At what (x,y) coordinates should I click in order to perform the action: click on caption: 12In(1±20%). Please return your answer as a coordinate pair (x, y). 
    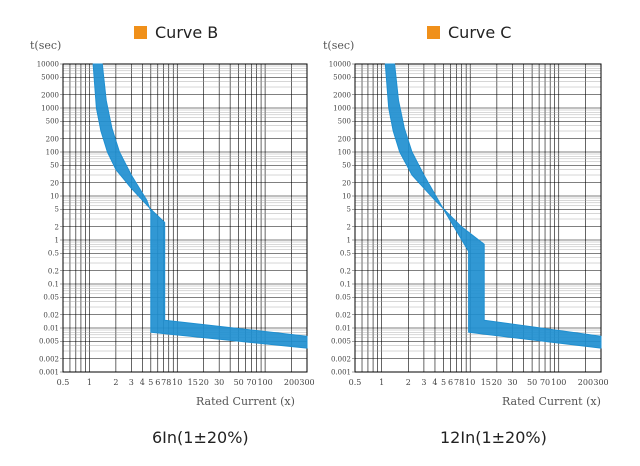
    Looking at the image, I should click on (493, 437).